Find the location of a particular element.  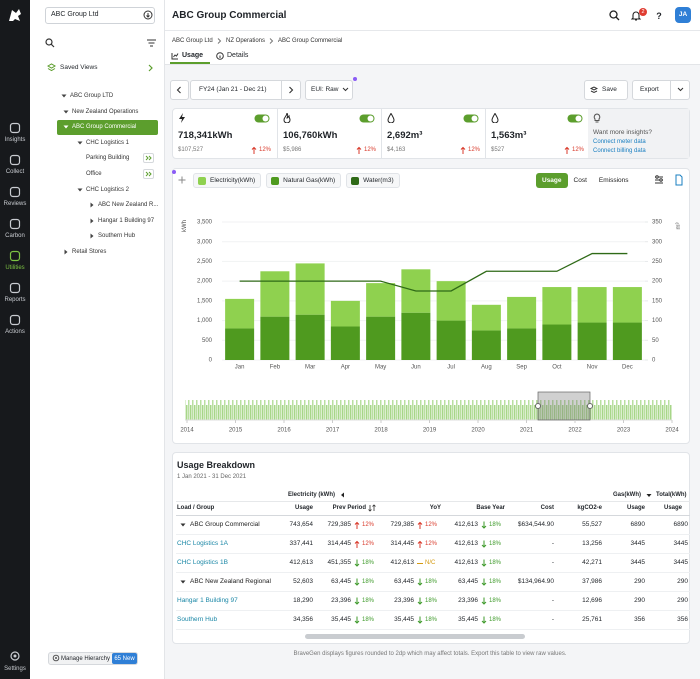

sort-icon is located at coordinates (372, 508).